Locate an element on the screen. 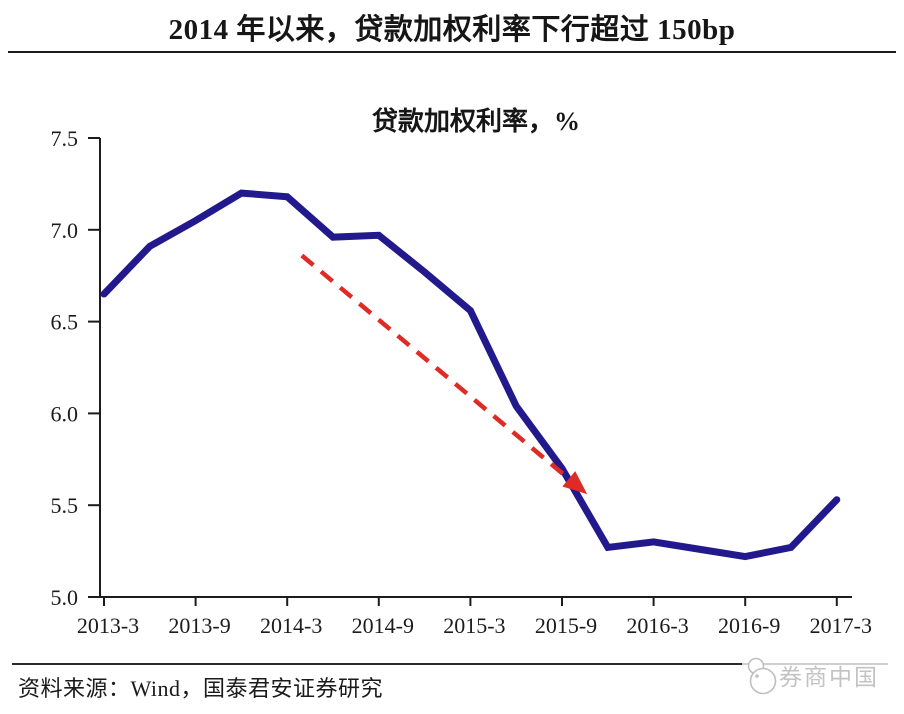 The image size is (904, 714). trend-arrow-head is located at coordinates (575, 483).